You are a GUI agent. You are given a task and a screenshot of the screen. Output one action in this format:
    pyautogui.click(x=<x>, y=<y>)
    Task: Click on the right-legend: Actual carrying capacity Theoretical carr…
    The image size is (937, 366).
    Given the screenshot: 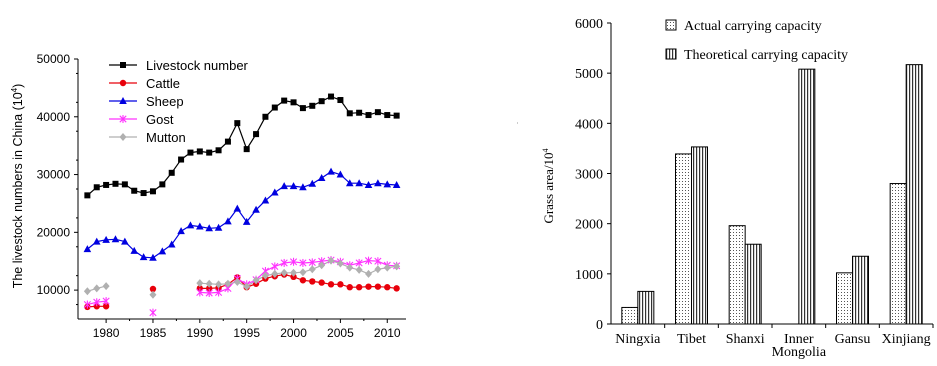 What is the action you would take?
    pyautogui.click(x=756, y=41)
    